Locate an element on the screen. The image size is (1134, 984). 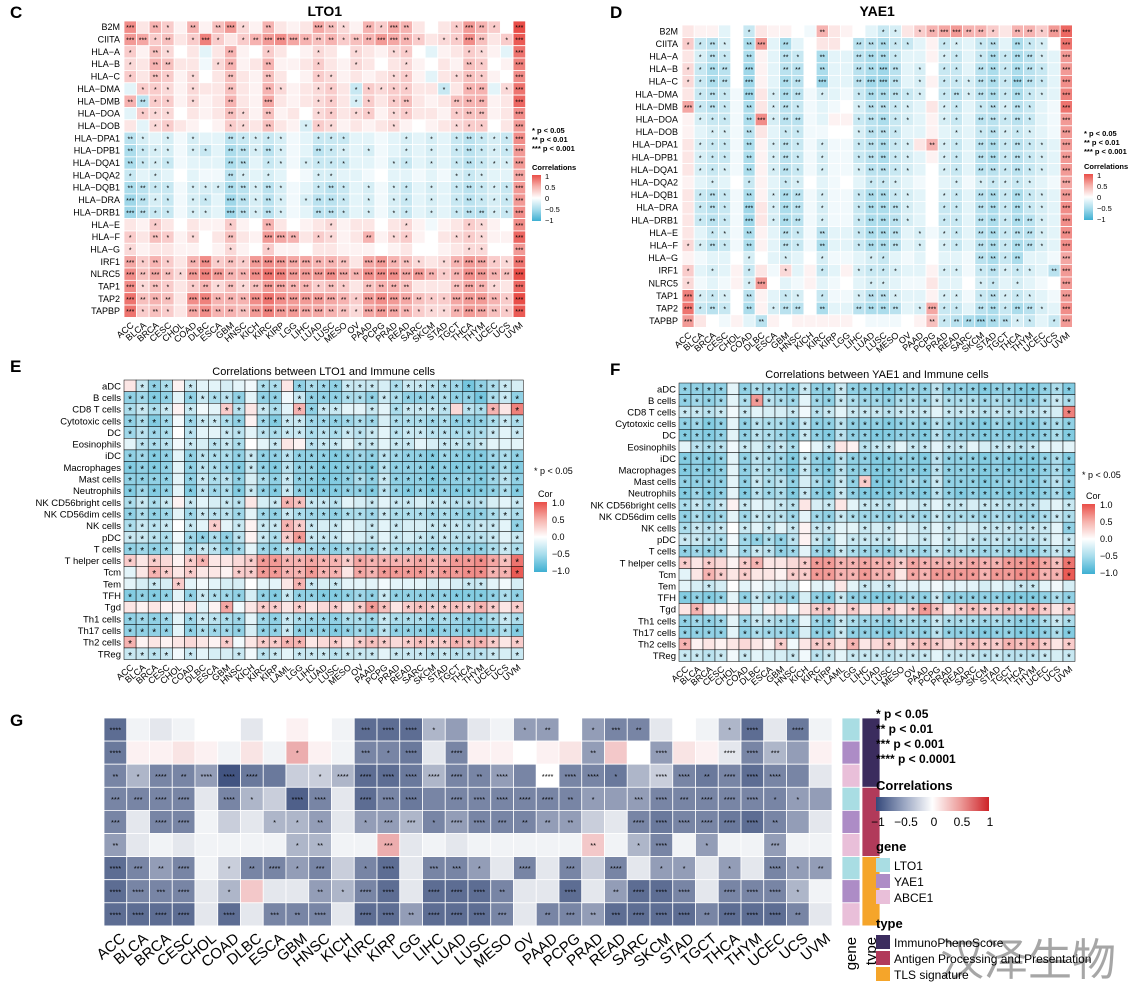
row-label: HLA−B is located at coordinates (663, 69).